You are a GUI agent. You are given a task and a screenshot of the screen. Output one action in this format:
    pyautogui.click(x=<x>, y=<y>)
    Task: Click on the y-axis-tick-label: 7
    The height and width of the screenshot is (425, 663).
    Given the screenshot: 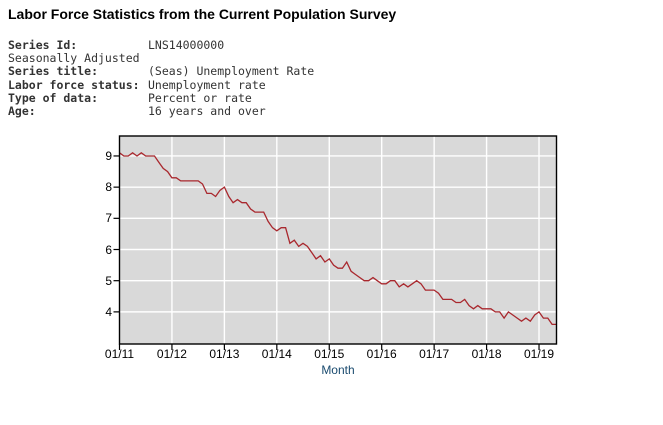 What is the action you would take?
    pyautogui.click(x=108, y=218)
    